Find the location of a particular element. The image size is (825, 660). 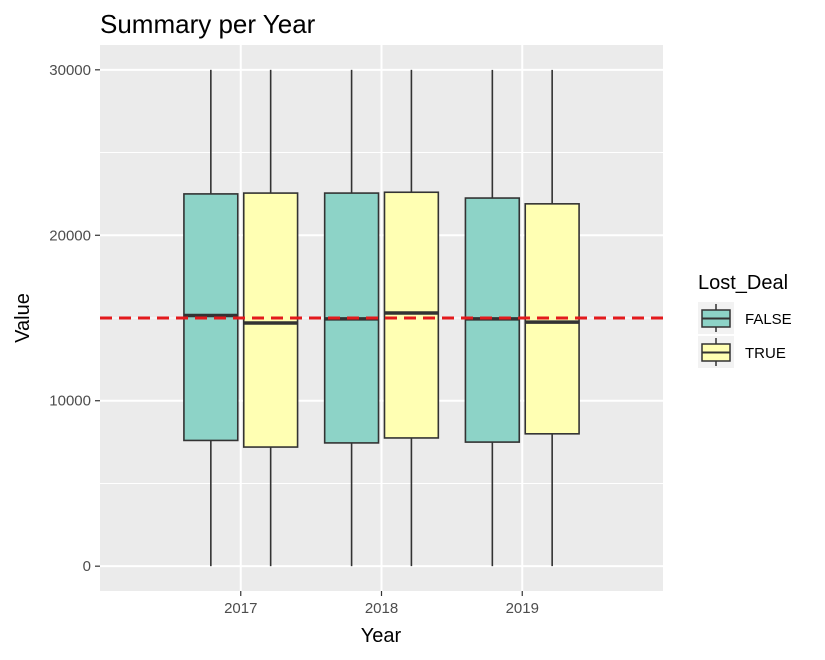

box-false-2017 is located at coordinates (211, 318).